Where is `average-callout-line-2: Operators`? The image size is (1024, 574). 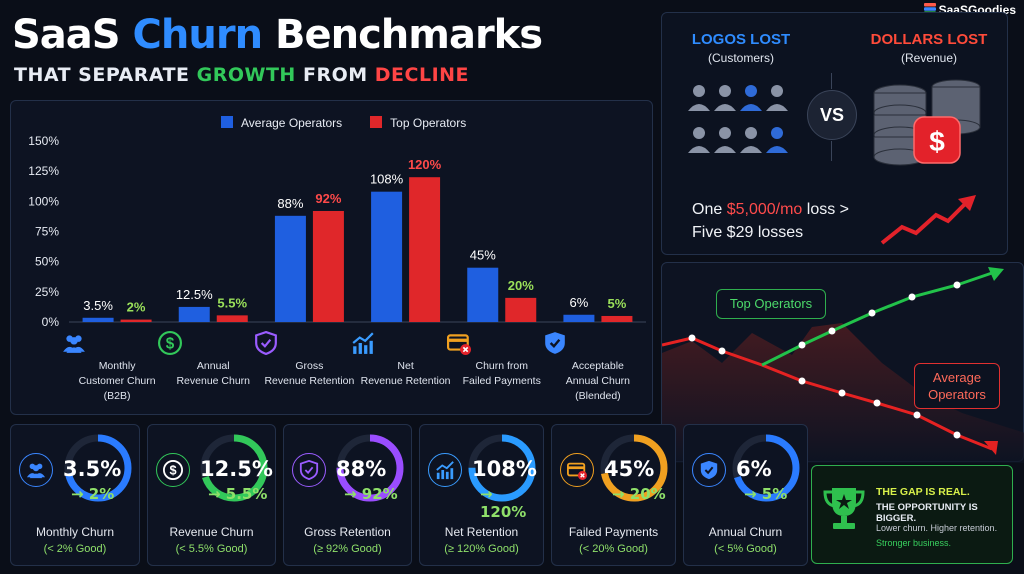
average-callout-line-2: Operators is located at coordinates (957, 394).